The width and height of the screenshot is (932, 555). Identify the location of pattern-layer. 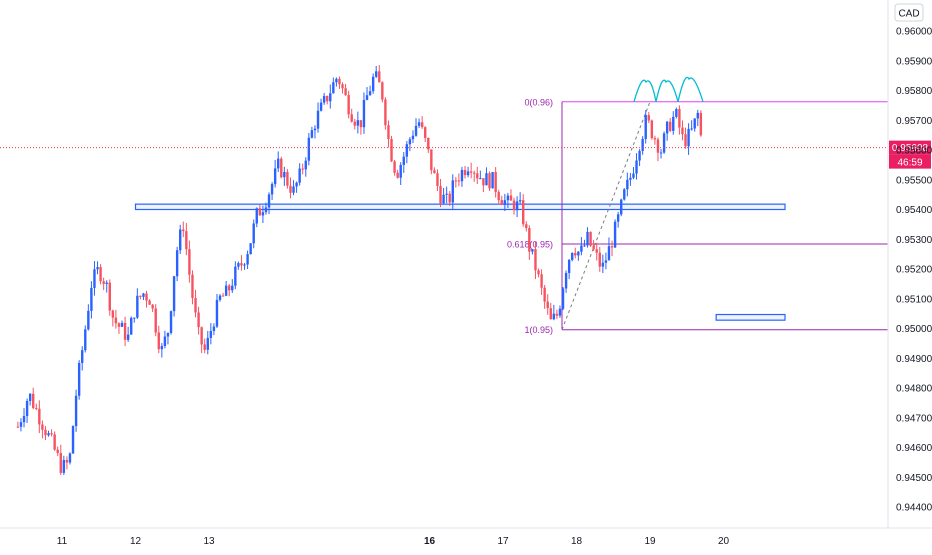
(668, 89).